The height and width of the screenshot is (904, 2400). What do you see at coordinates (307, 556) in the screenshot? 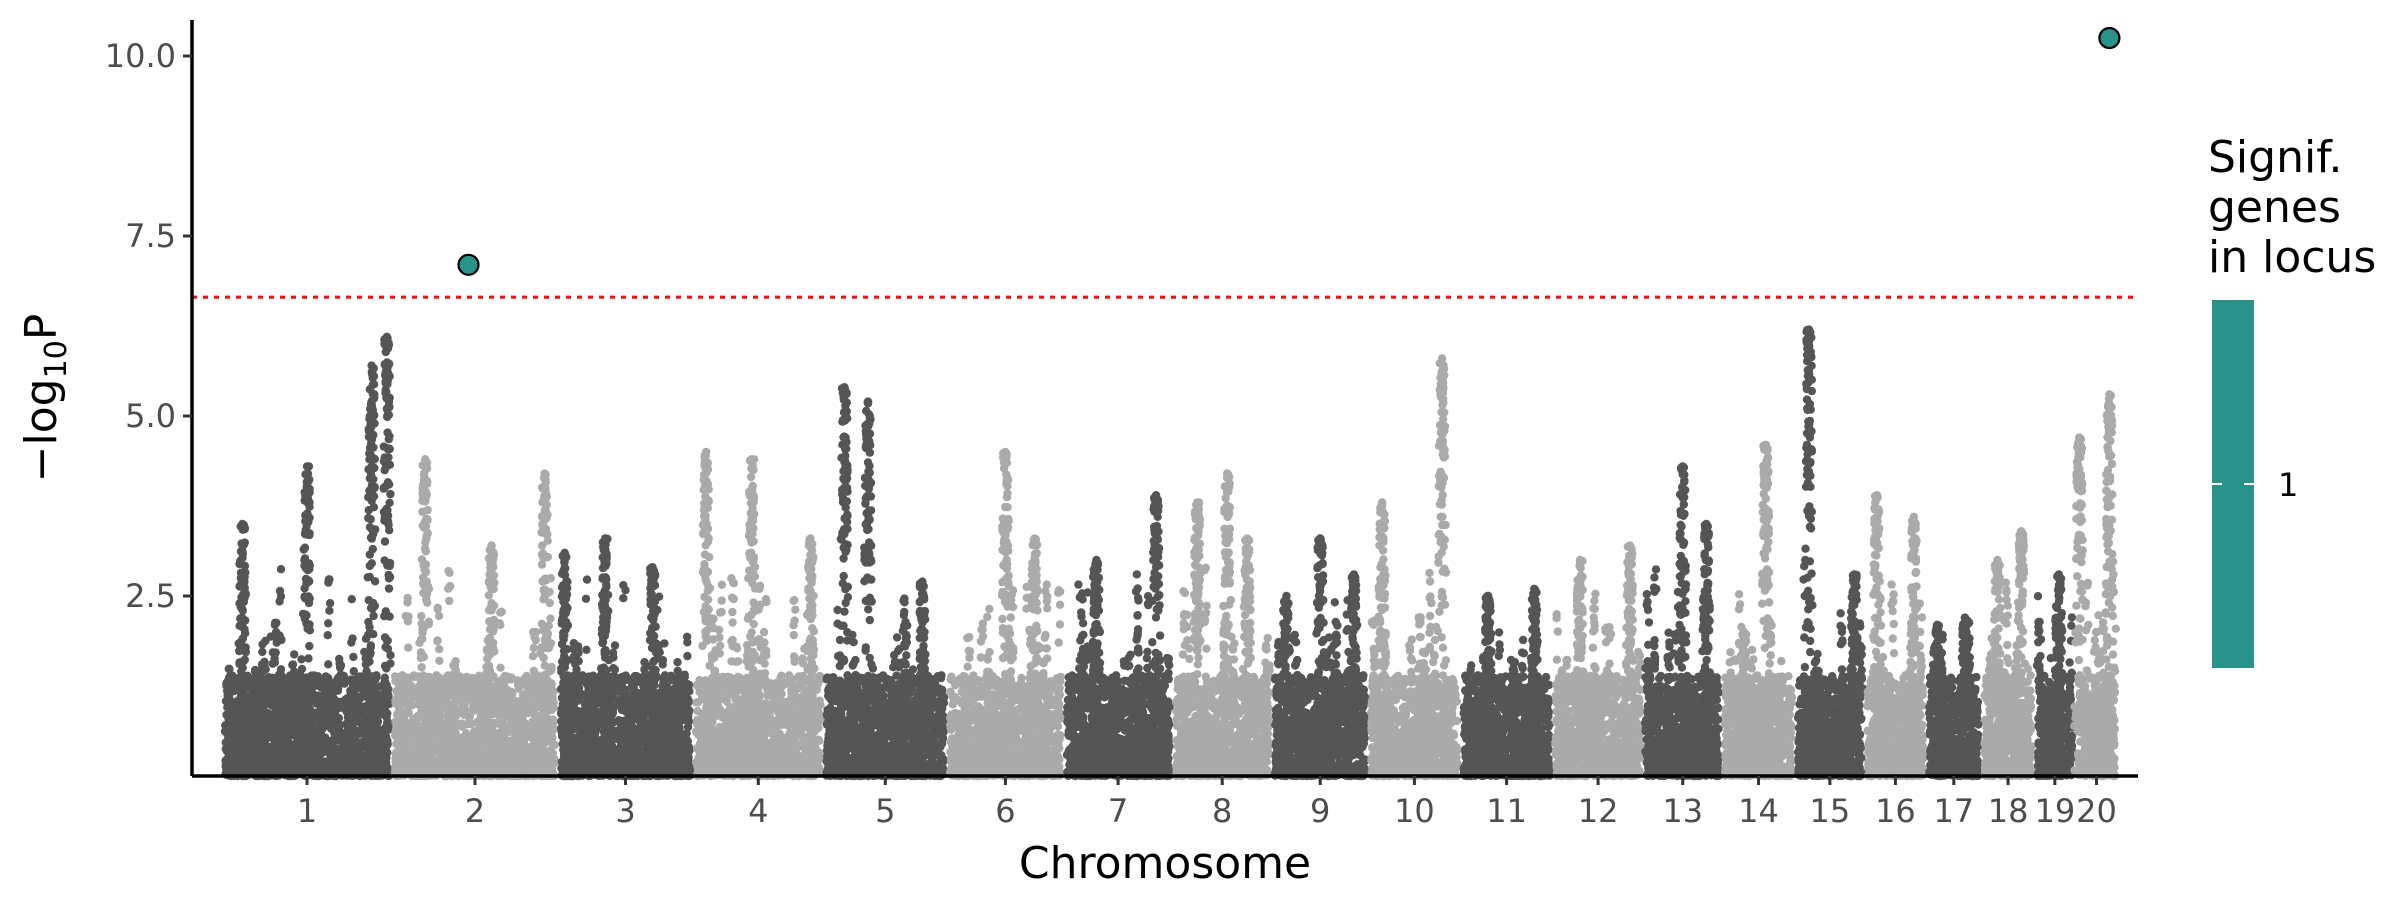
I see `chromosome-1-points` at bounding box center [307, 556].